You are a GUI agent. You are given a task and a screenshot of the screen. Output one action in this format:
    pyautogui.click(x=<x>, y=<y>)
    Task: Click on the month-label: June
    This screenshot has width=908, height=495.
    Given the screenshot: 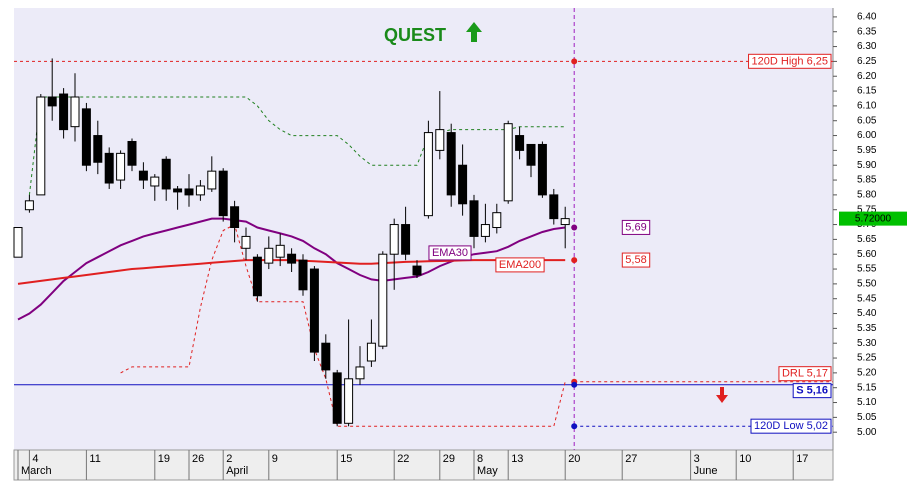 What is the action you would take?
    pyautogui.click(x=706, y=471)
    